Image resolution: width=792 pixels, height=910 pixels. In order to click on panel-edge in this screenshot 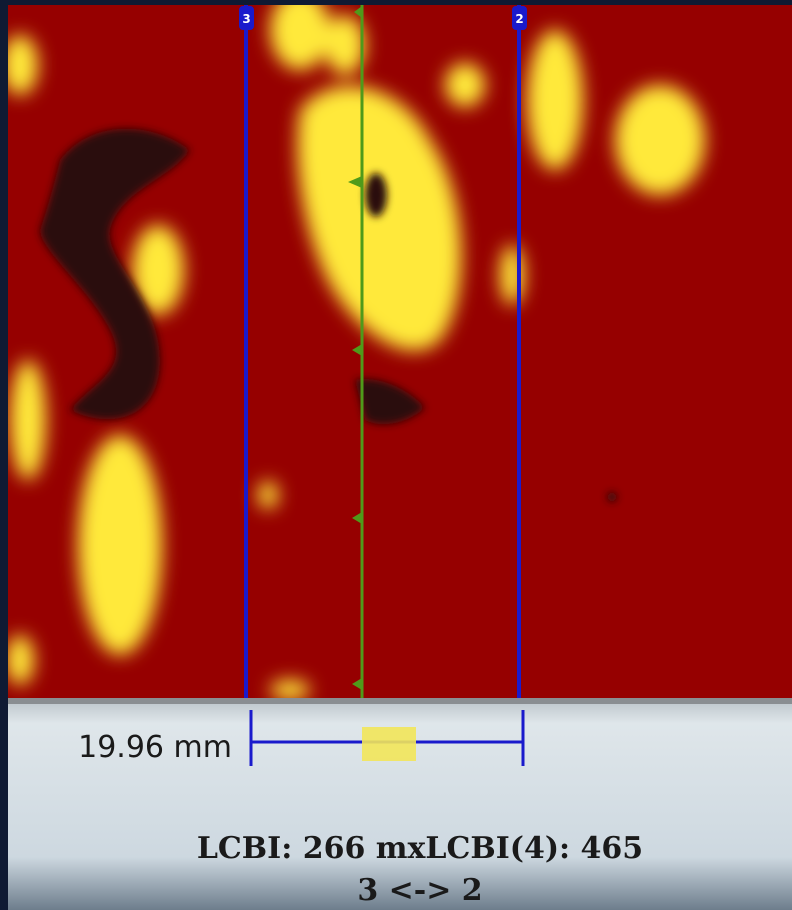, I will do `click(400, 701)`.